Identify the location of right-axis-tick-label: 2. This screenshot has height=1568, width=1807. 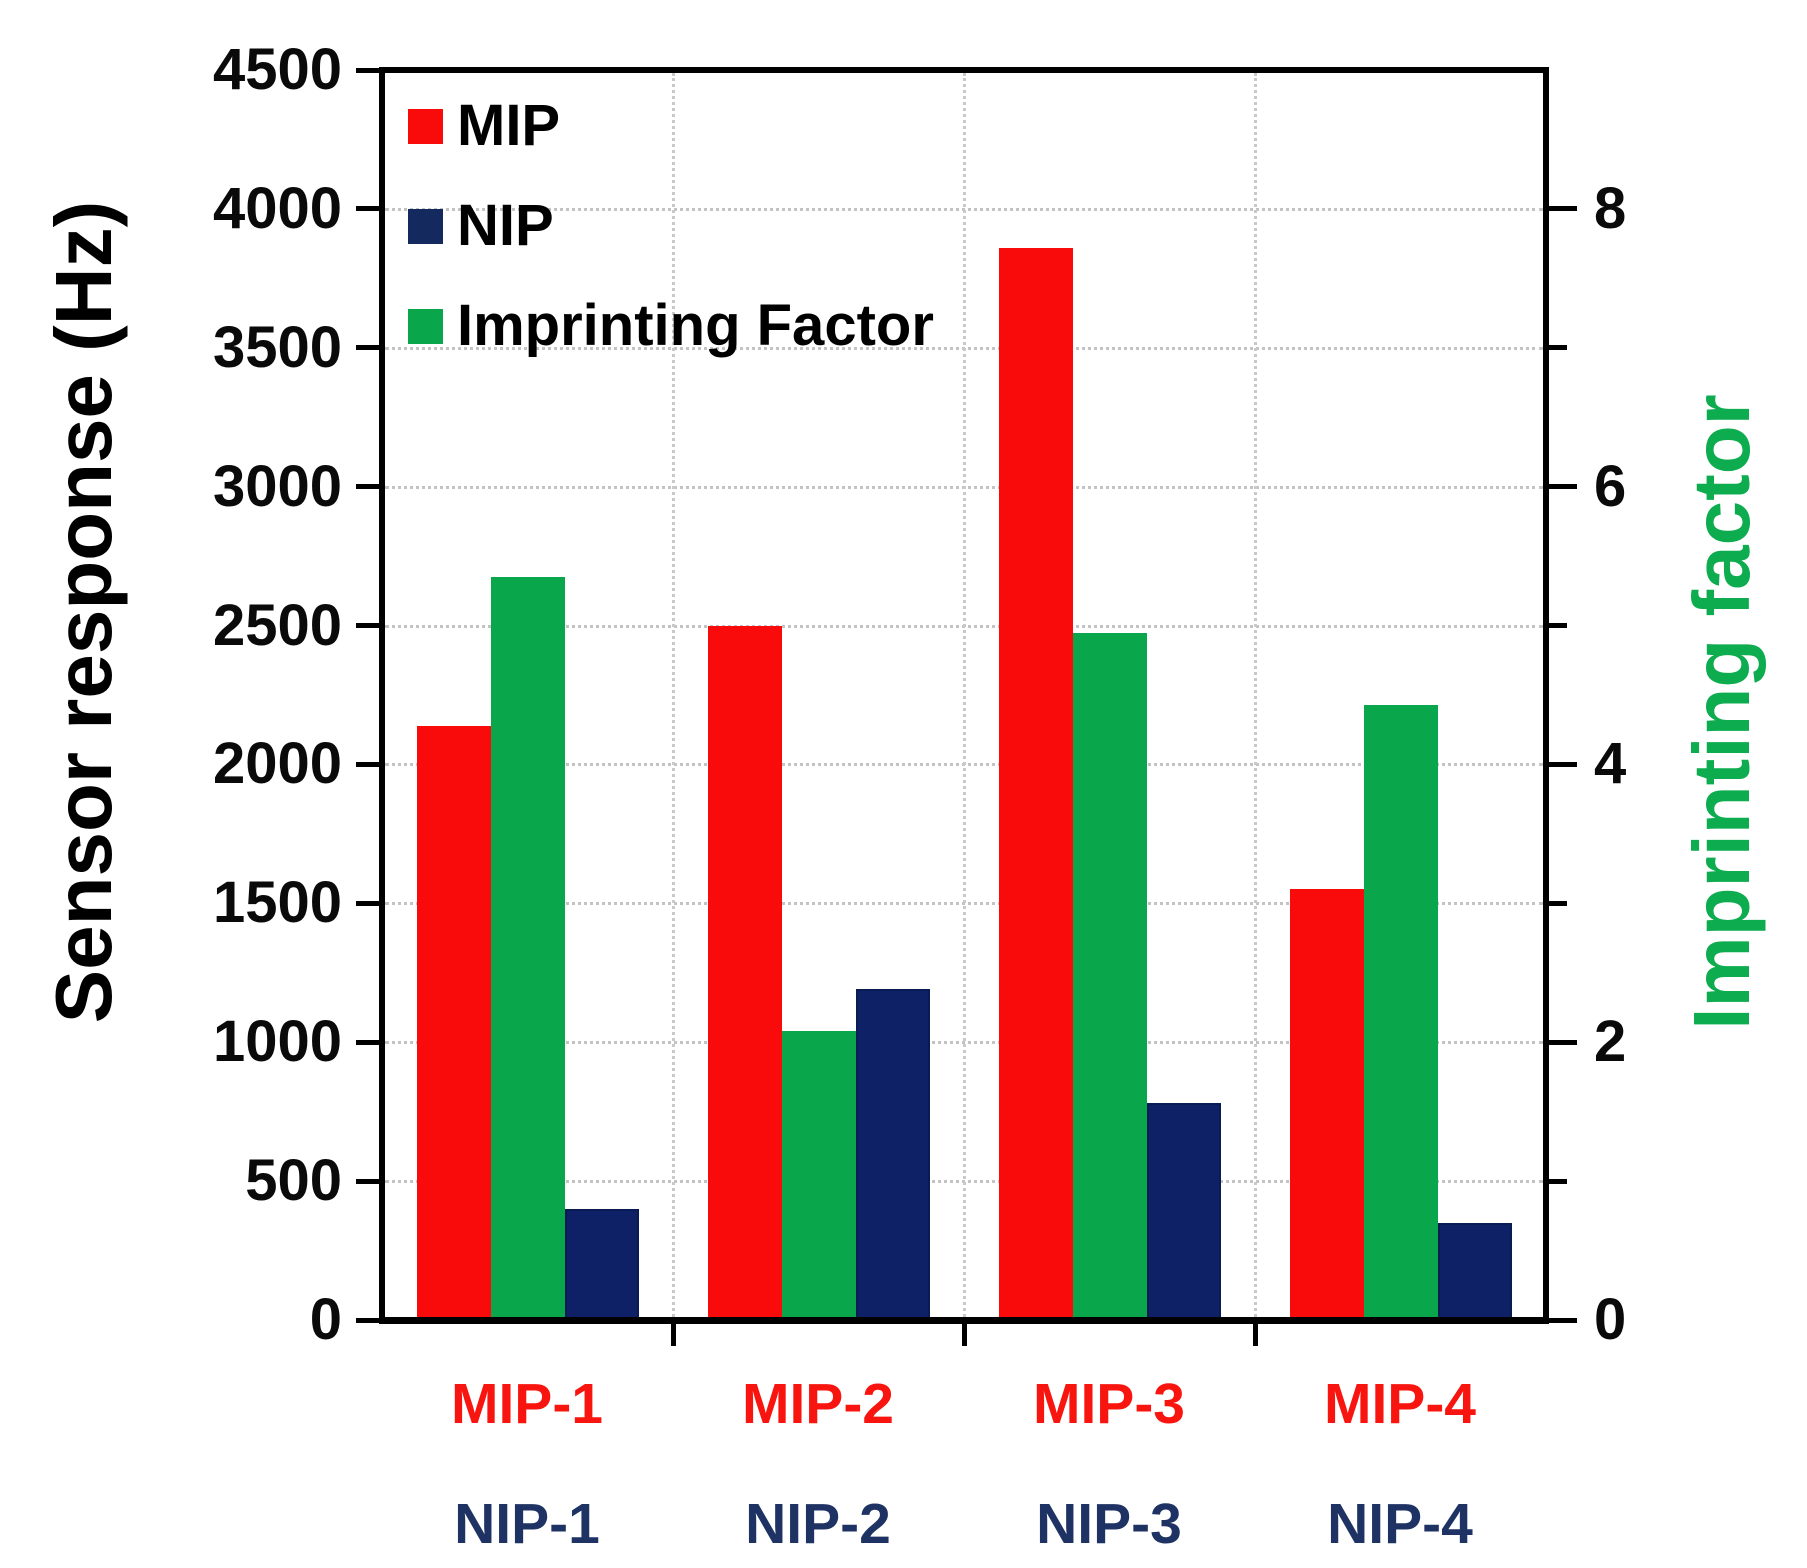
(1610, 1042).